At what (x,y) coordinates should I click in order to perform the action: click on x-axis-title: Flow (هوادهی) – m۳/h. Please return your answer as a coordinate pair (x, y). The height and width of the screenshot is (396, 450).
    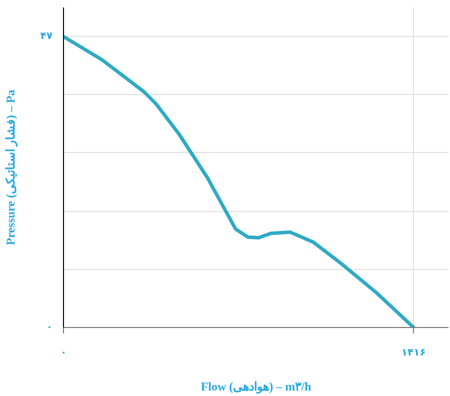
    Looking at the image, I should click on (256, 387).